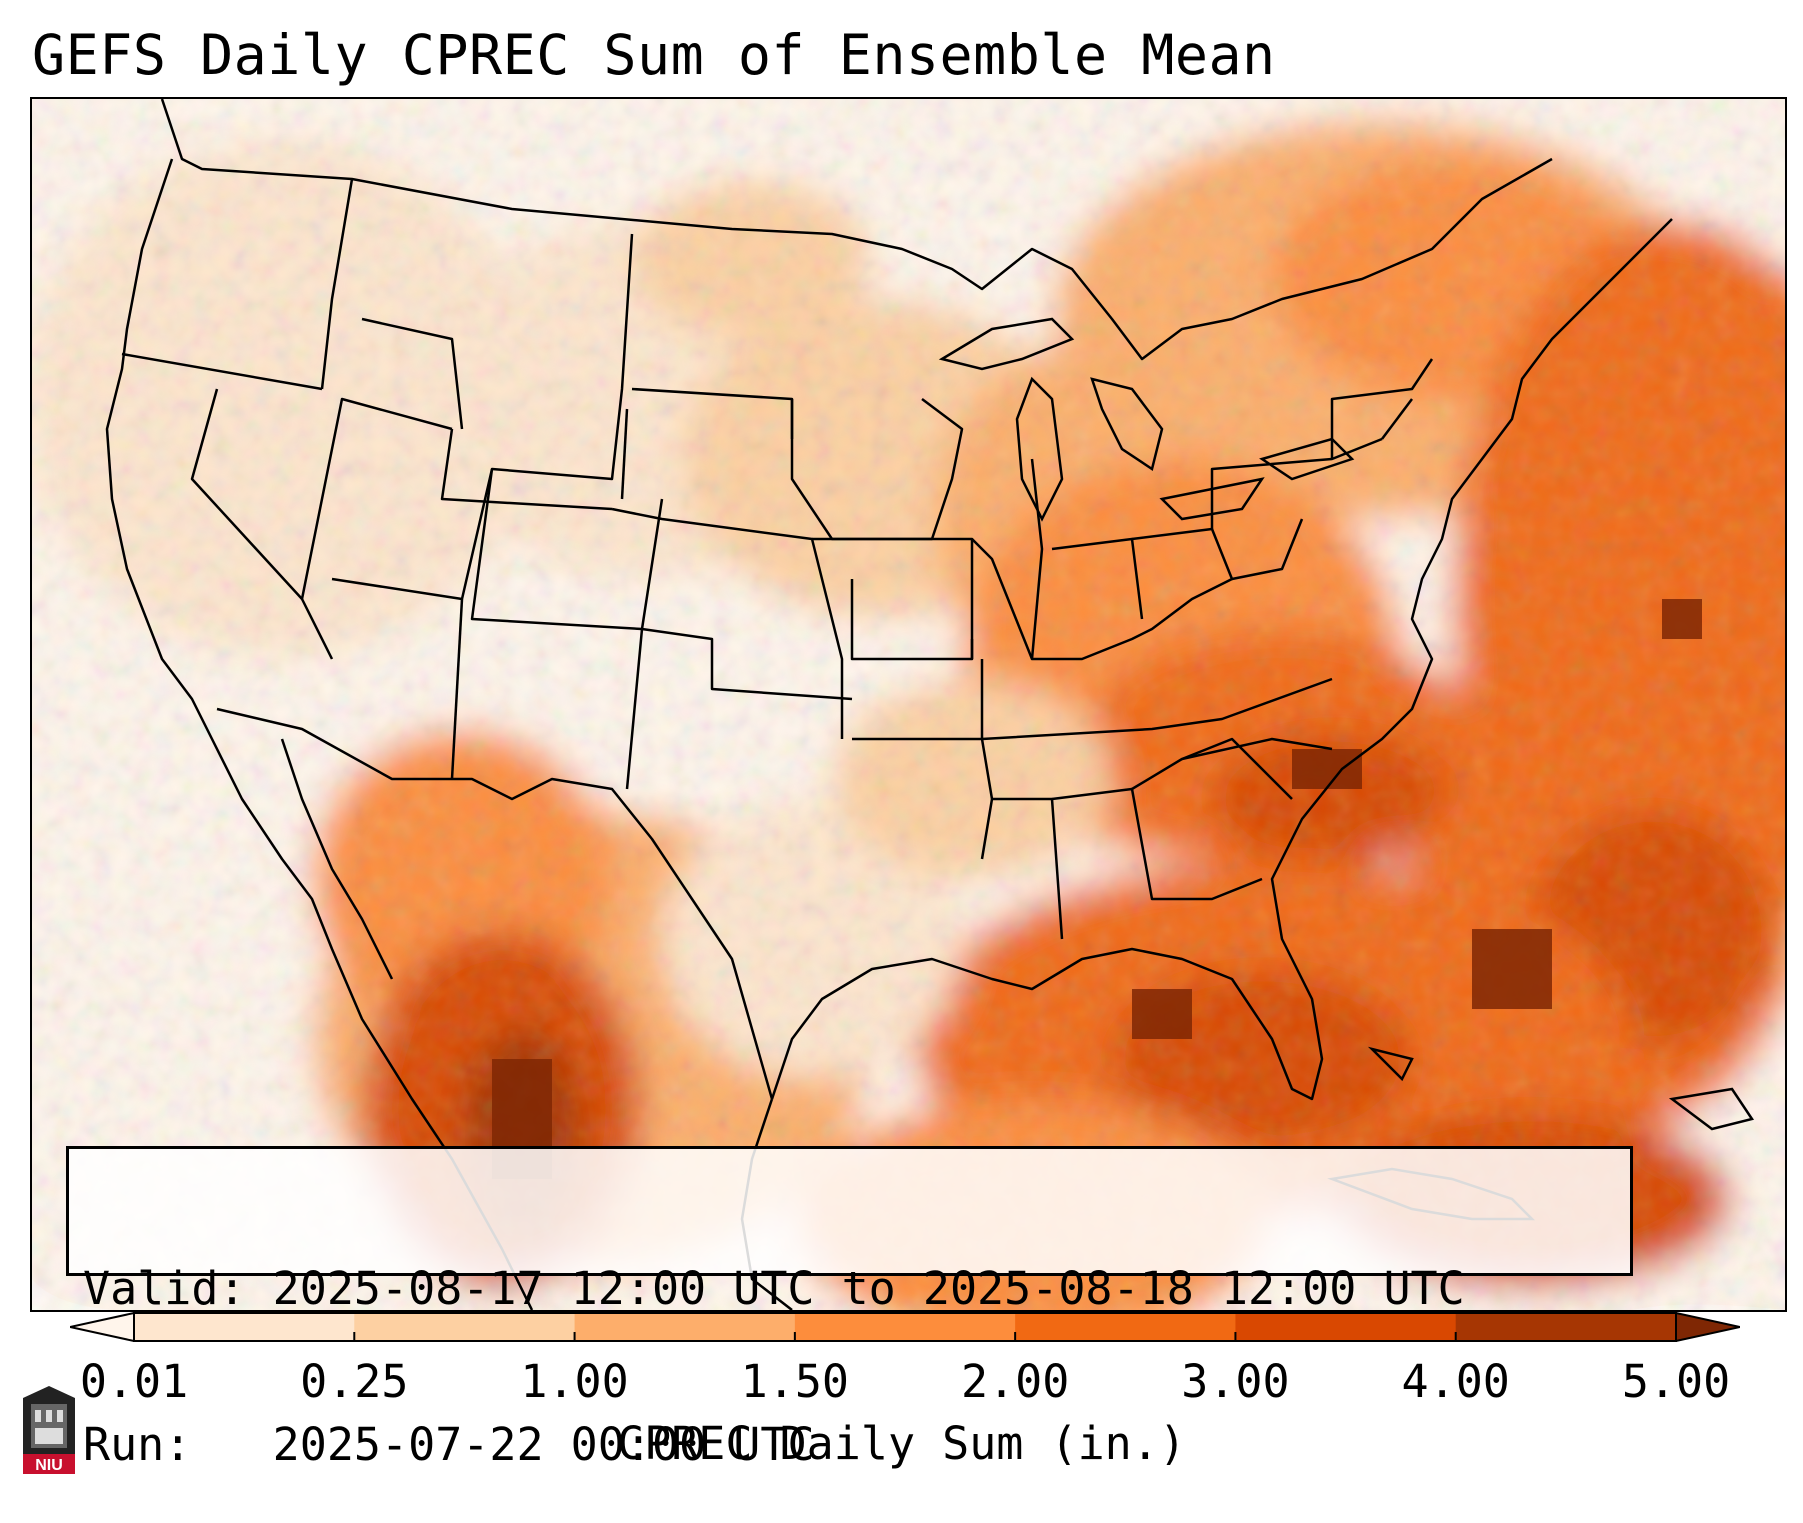 The height and width of the screenshot is (1523, 1803). Describe the element at coordinates (543, 1444) in the screenshot. I see `run-time: 2025-07-22 00:00 UTC` at that location.